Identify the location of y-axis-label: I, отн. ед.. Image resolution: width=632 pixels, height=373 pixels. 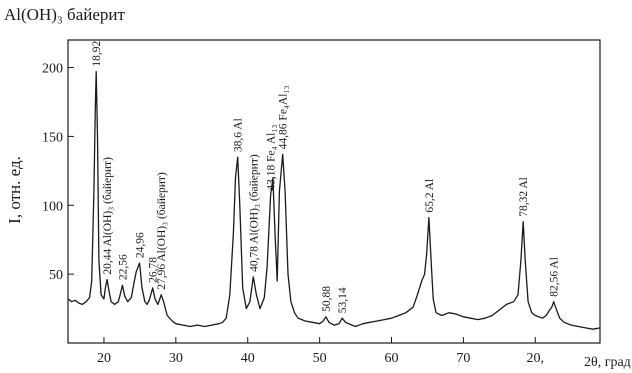
(14, 190).